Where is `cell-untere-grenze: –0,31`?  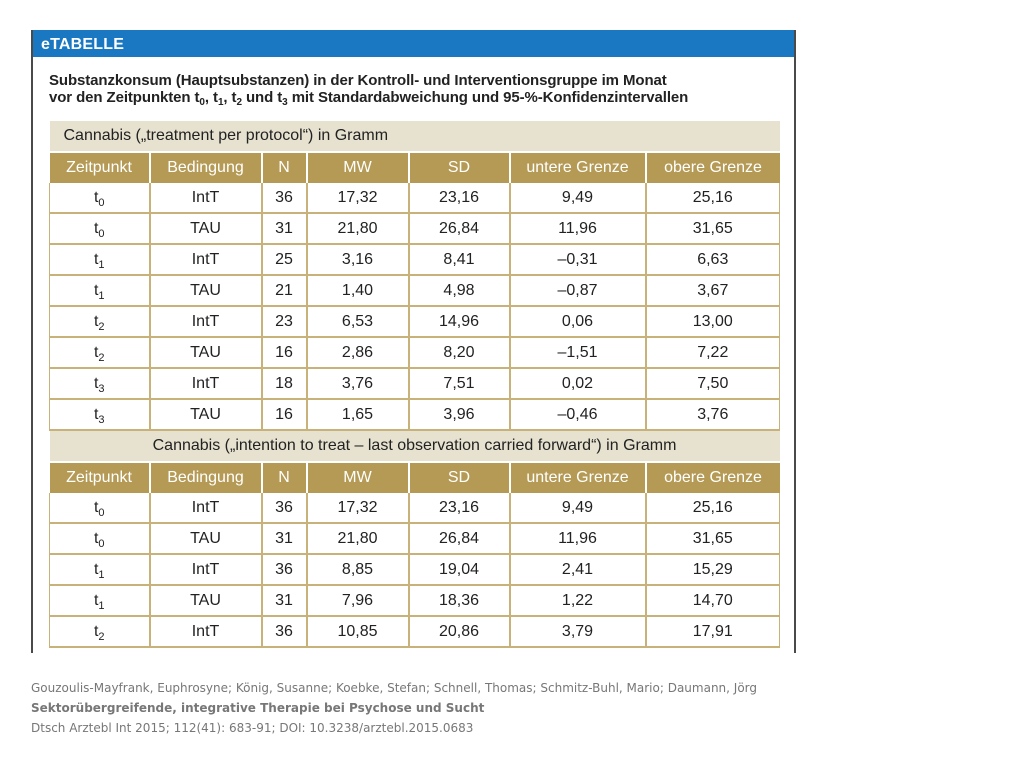 cell-untere-grenze: –0,31 is located at coordinates (577, 260).